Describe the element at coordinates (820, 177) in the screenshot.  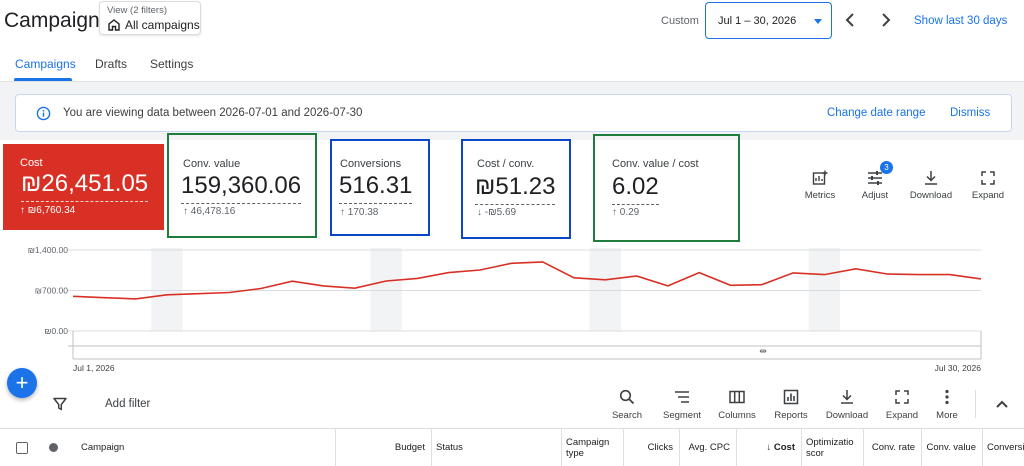
I see `chart-add-icon` at that location.